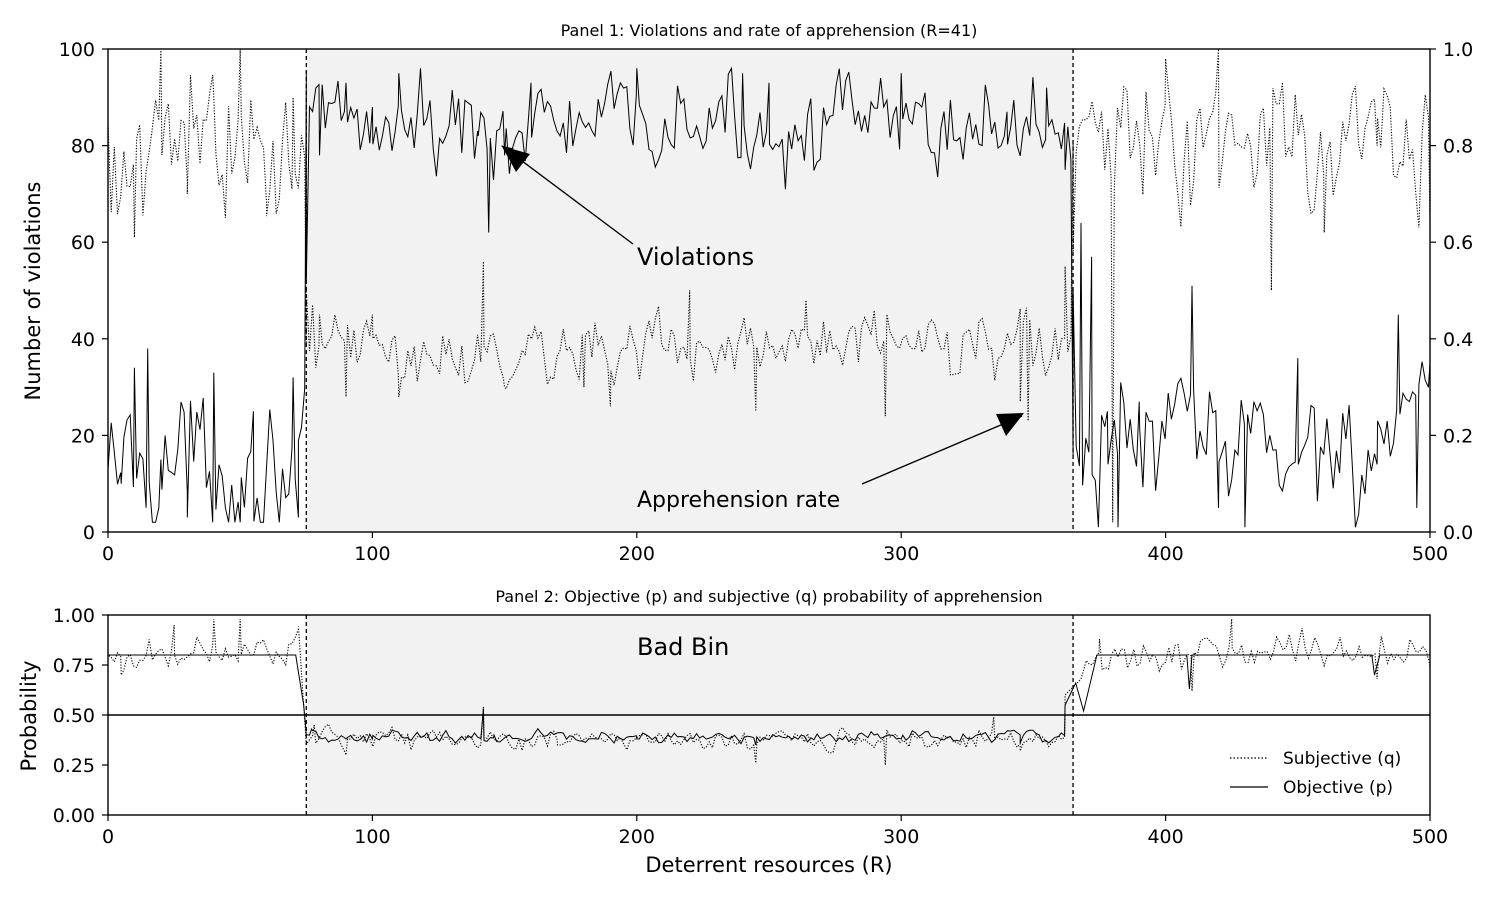 Image resolution: width=1500 pixels, height=900 pixels. I want to click on panel-1-y-ticks: 0 20 40 60 80 100, so click(83, 291).